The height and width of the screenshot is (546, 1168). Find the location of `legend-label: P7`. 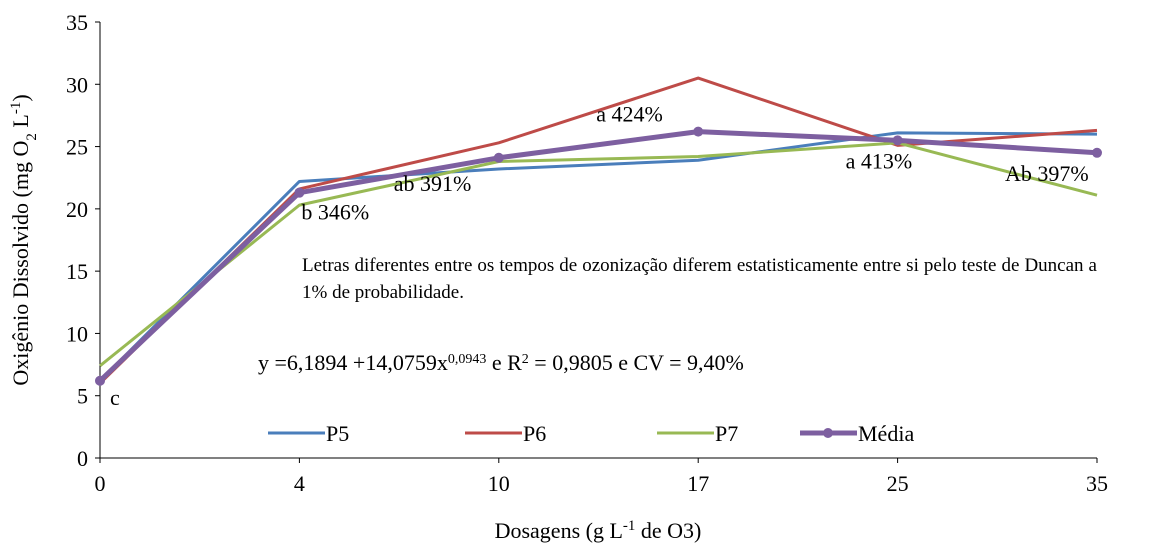

legend-label: P7 is located at coordinates (726, 433).